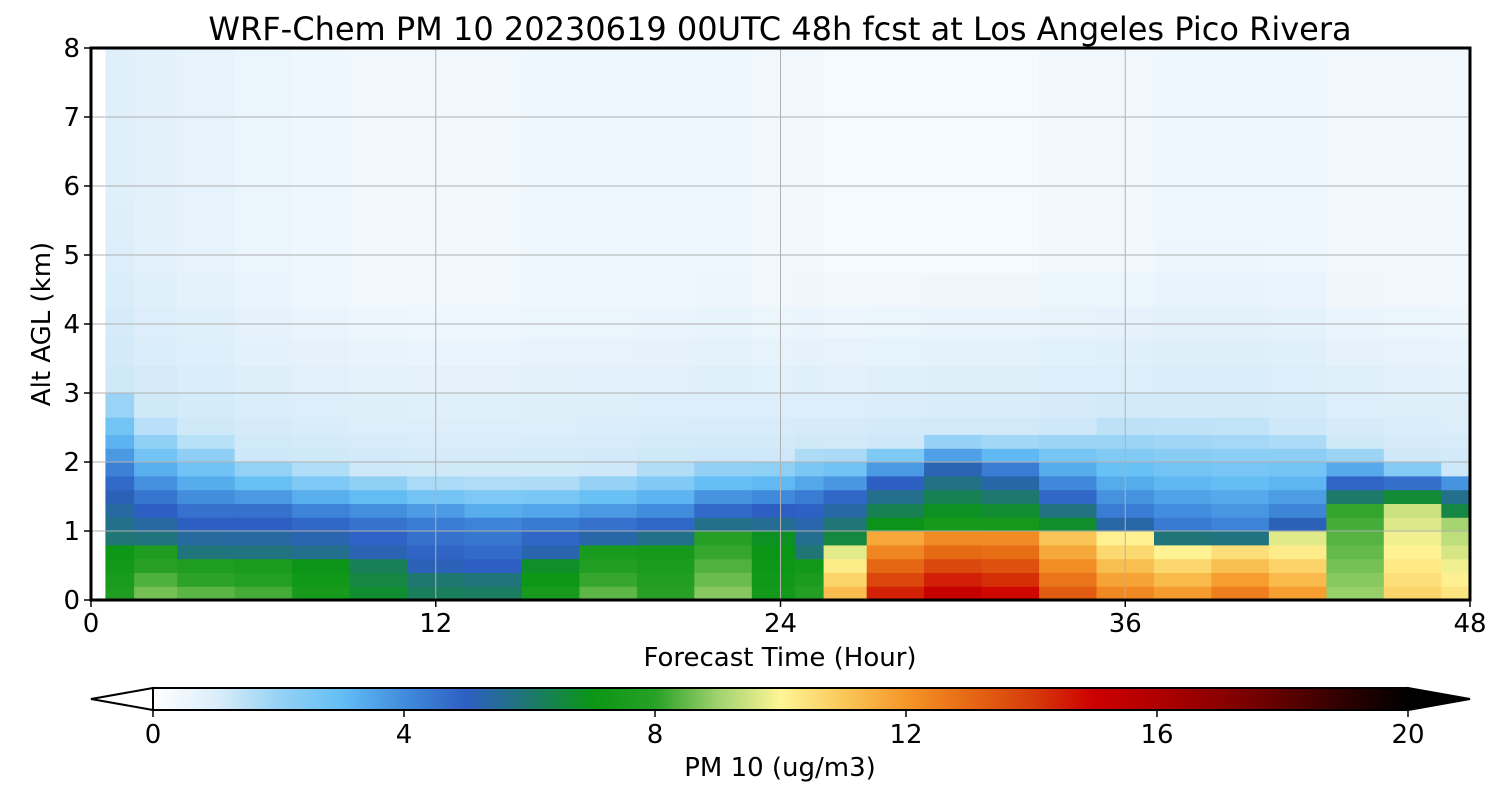 The height and width of the screenshot is (800, 1500). Describe the element at coordinates (1407, 735) in the screenshot. I see `colorbar-tick-label: 20` at that location.